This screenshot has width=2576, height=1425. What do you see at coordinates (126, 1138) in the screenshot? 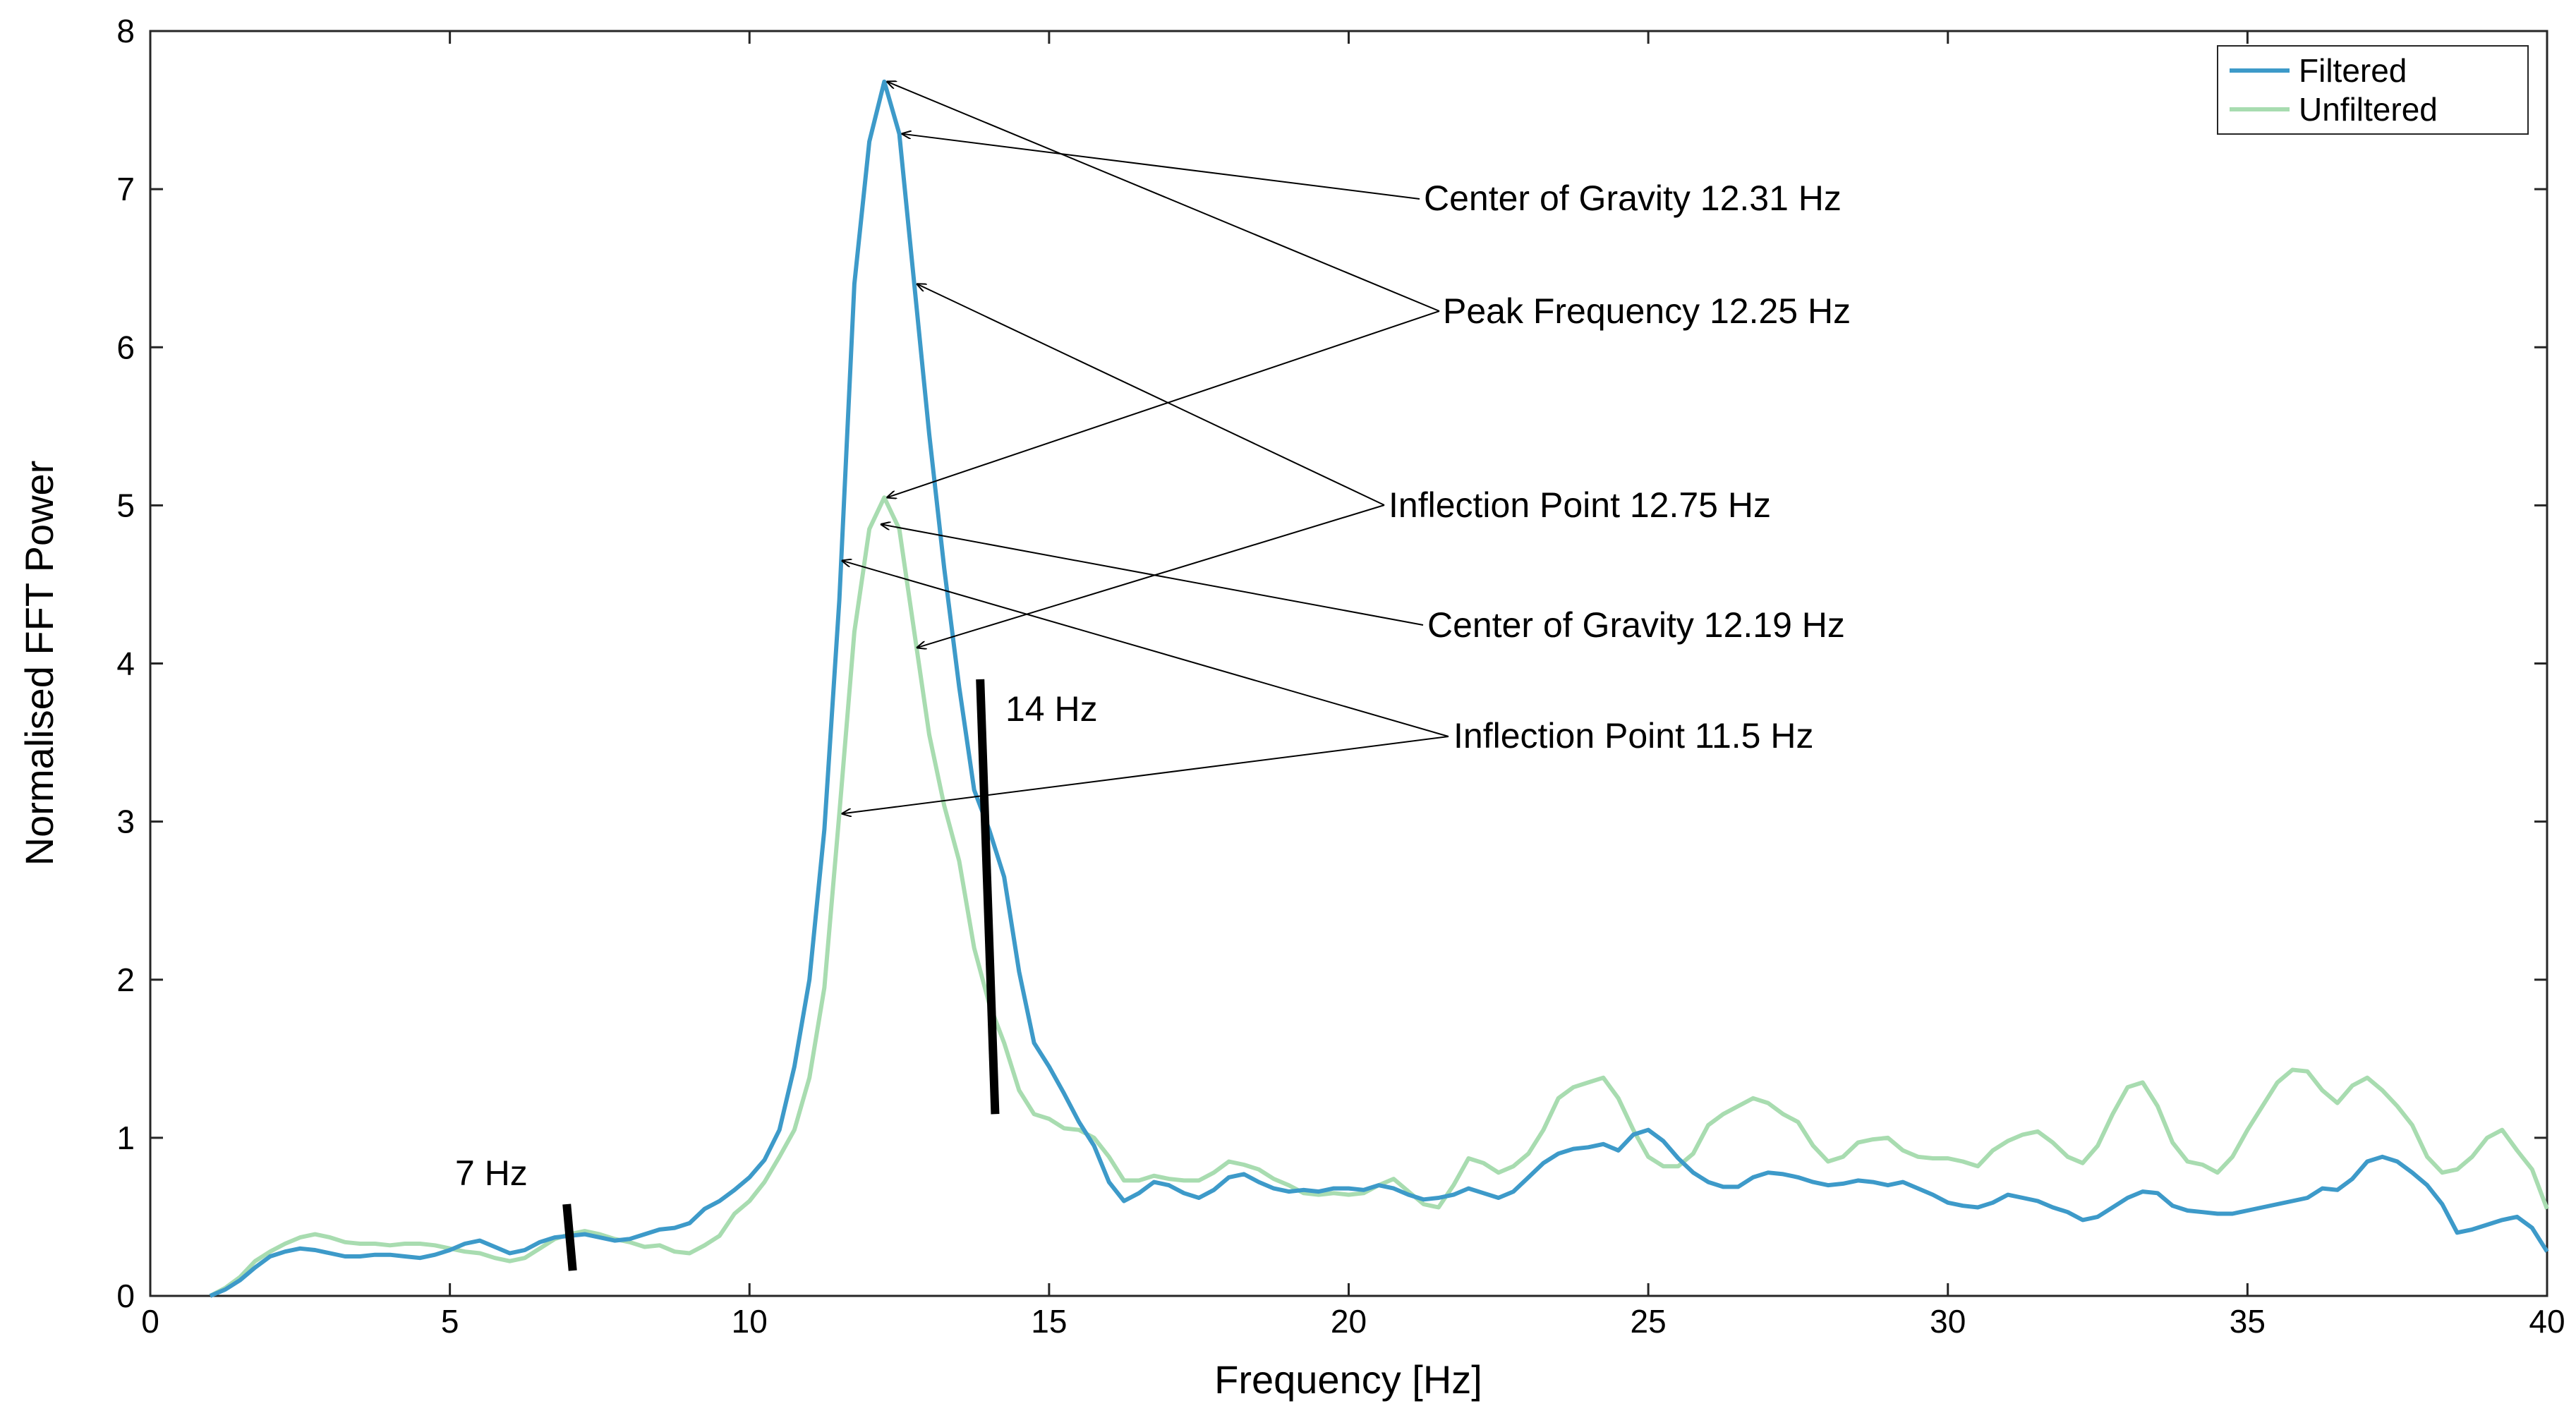
I see `y-tick-label: 1` at bounding box center [126, 1138].